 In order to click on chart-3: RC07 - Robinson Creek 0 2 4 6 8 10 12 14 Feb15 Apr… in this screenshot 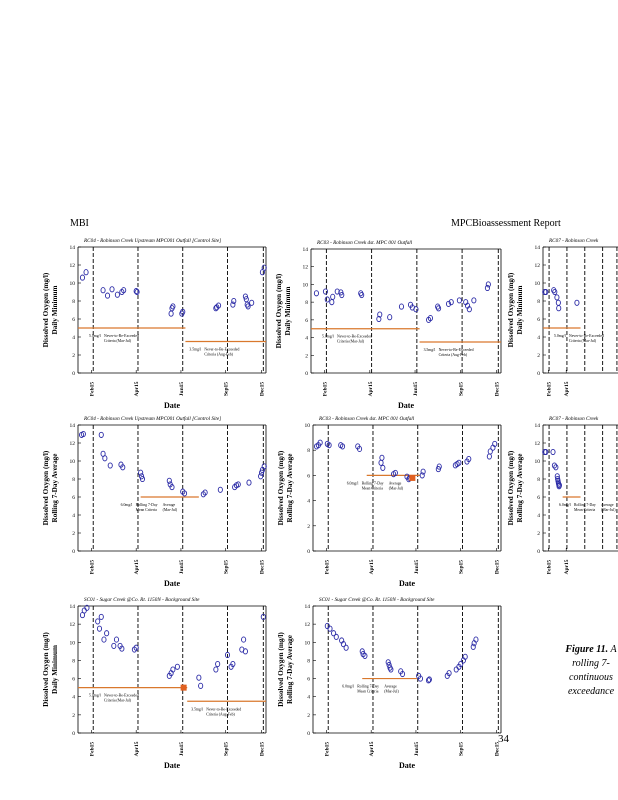, I will do `click(562, 317)`.